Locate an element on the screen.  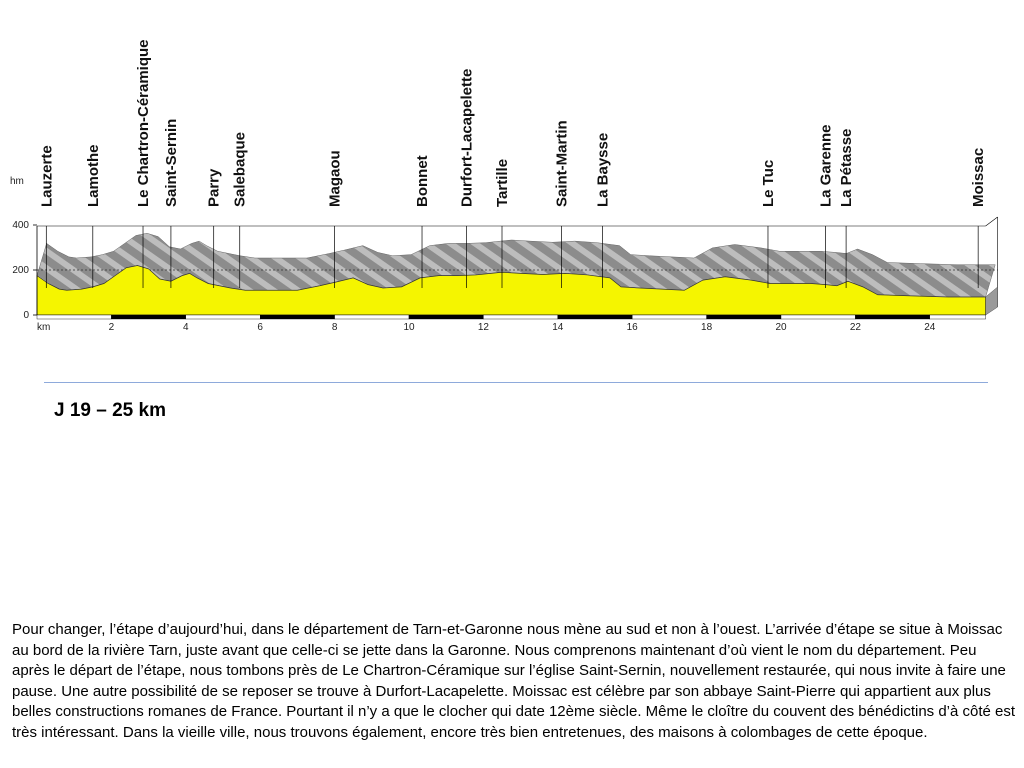
place-label-10: Saint-Martin is located at coordinates (562, 163).